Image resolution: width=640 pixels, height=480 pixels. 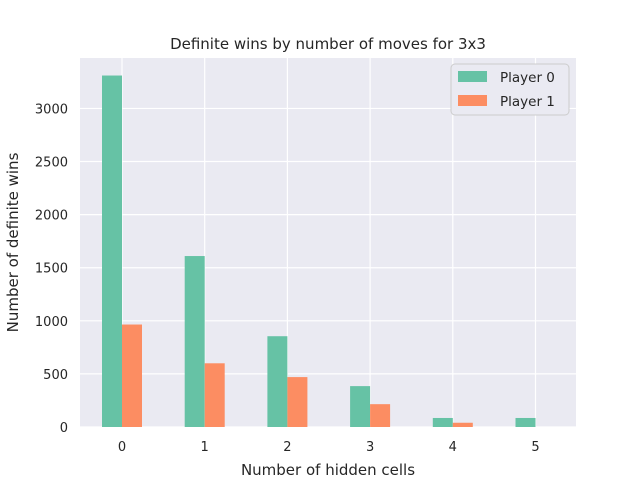 What do you see at coordinates (370, 447) in the screenshot?
I see `x-tick-label: 3` at bounding box center [370, 447].